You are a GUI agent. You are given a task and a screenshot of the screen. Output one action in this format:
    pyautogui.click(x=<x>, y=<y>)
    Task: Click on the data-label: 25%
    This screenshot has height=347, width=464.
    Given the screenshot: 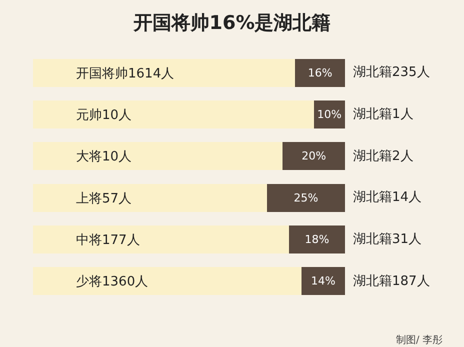 What is the action you would take?
    pyautogui.click(x=306, y=197)
    